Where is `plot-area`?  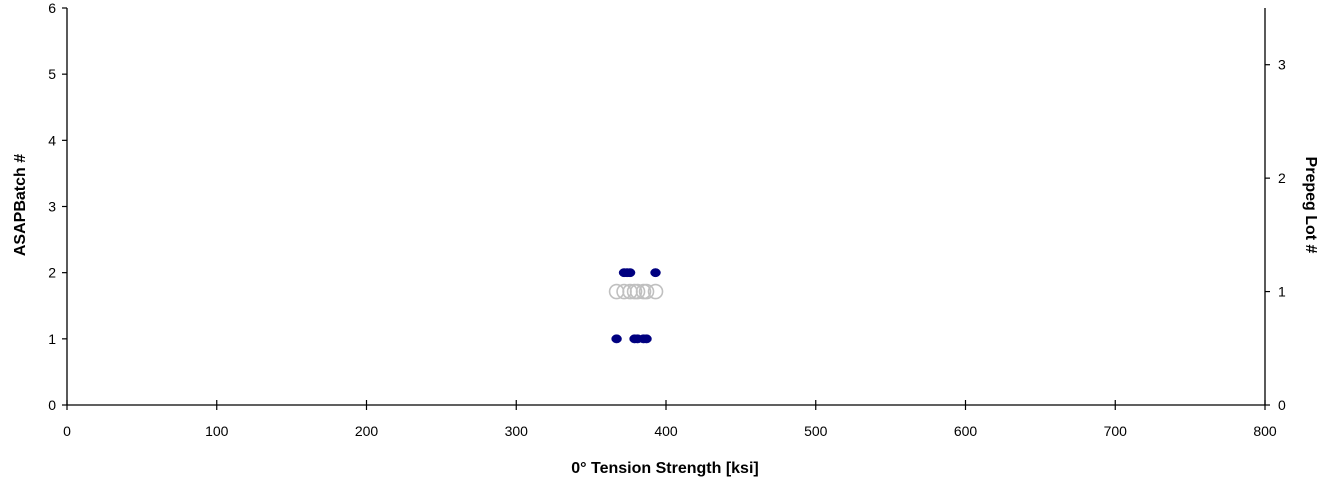 plot-area is located at coordinates (636, 306).